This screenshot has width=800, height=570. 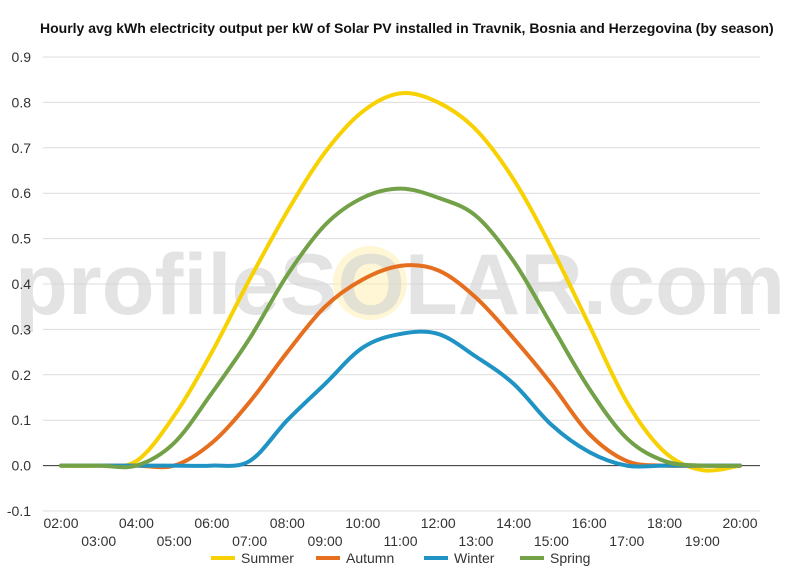 What do you see at coordinates (22, 420) in the screenshot?
I see `y-tick-label: 0.1` at bounding box center [22, 420].